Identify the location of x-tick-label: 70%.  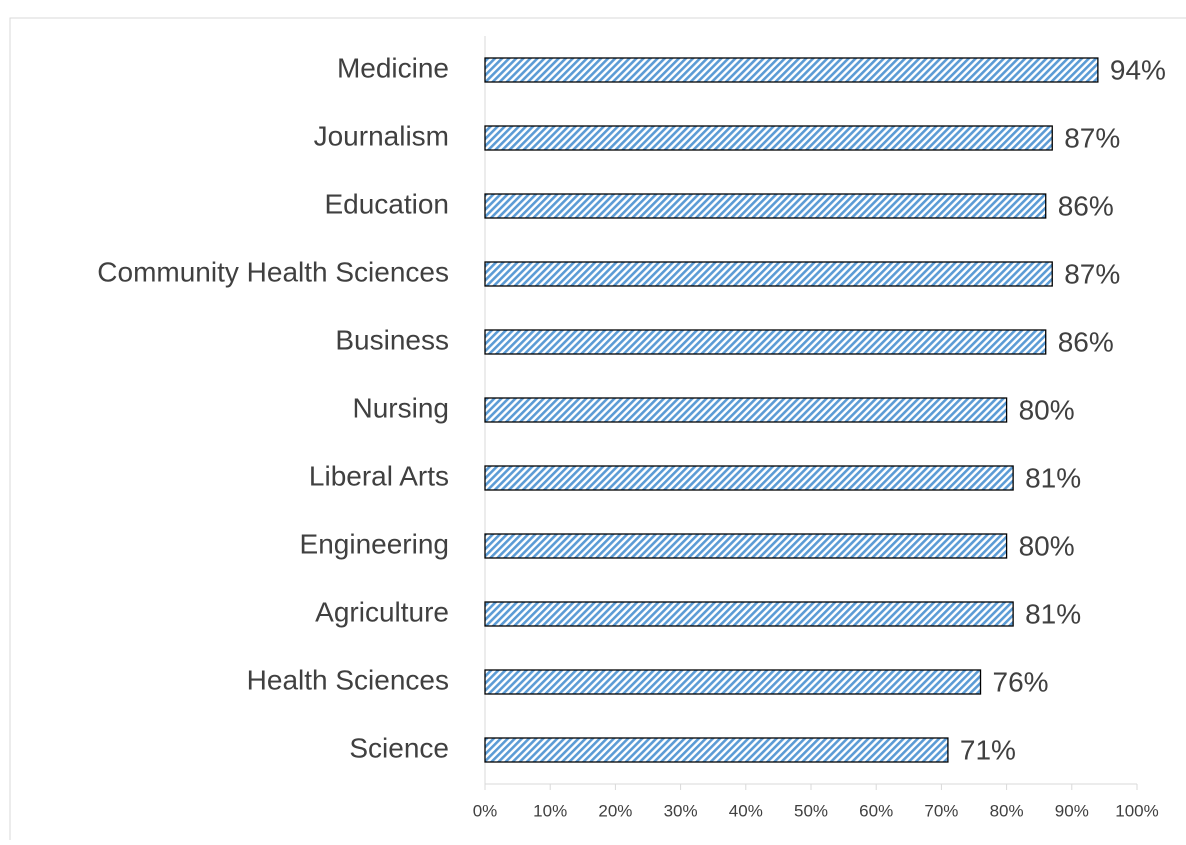
(941, 810).